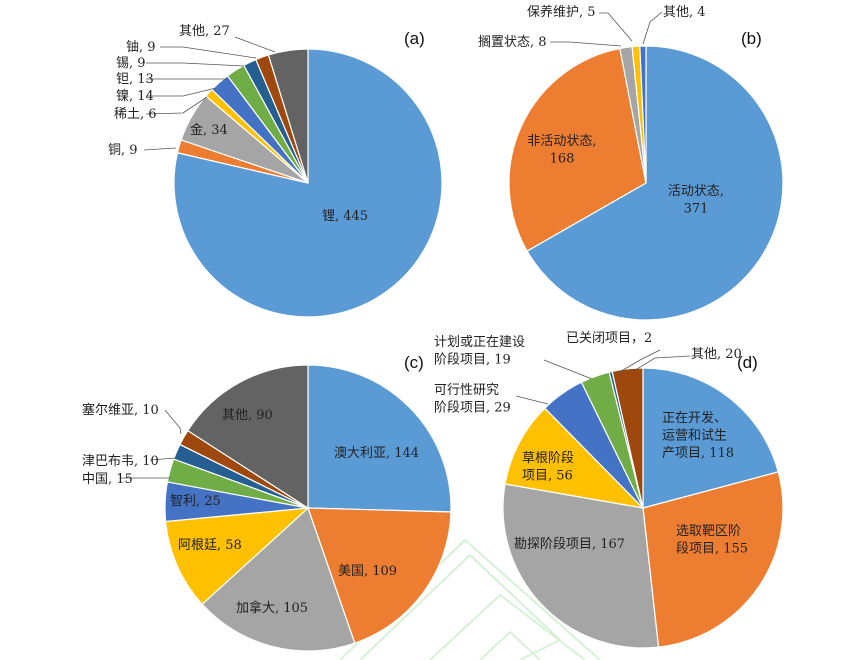  I want to click on pie-0-label-4: 镍, 14, so click(135, 96).